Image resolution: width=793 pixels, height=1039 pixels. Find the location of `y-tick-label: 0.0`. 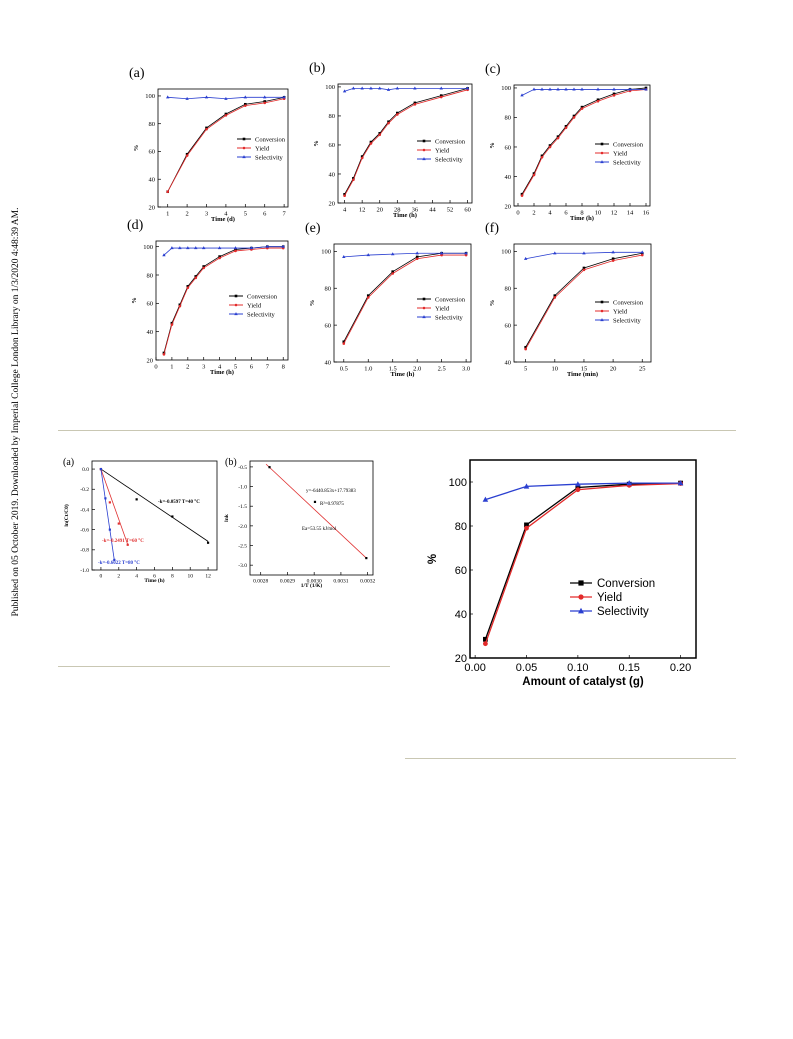

y-tick-label: 0.0 is located at coordinates (85, 470).